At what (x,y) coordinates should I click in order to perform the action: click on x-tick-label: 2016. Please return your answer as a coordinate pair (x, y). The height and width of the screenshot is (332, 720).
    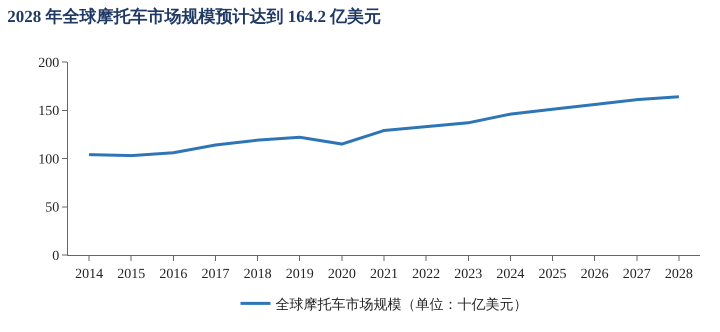
    Looking at the image, I should click on (173, 274).